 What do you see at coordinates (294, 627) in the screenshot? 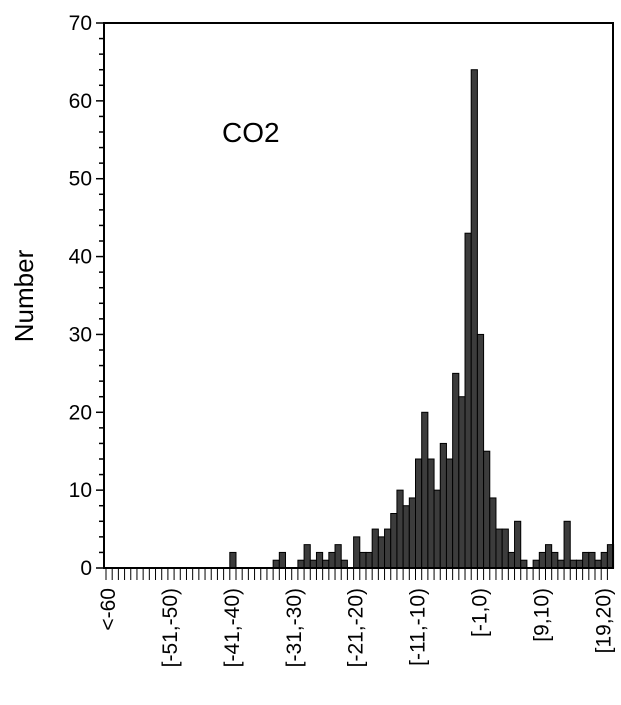
I see `x-tick-label: [-31,-30)` at bounding box center [294, 627].